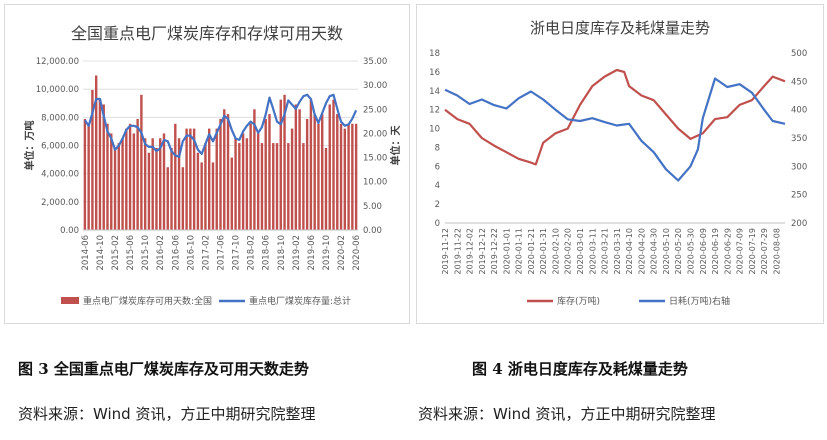 Image resolution: width=827 pixels, height=440 pixels. Describe the element at coordinates (543, 251) in the screenshot. I see `x-tick-label: 2020-01-31` at that location.